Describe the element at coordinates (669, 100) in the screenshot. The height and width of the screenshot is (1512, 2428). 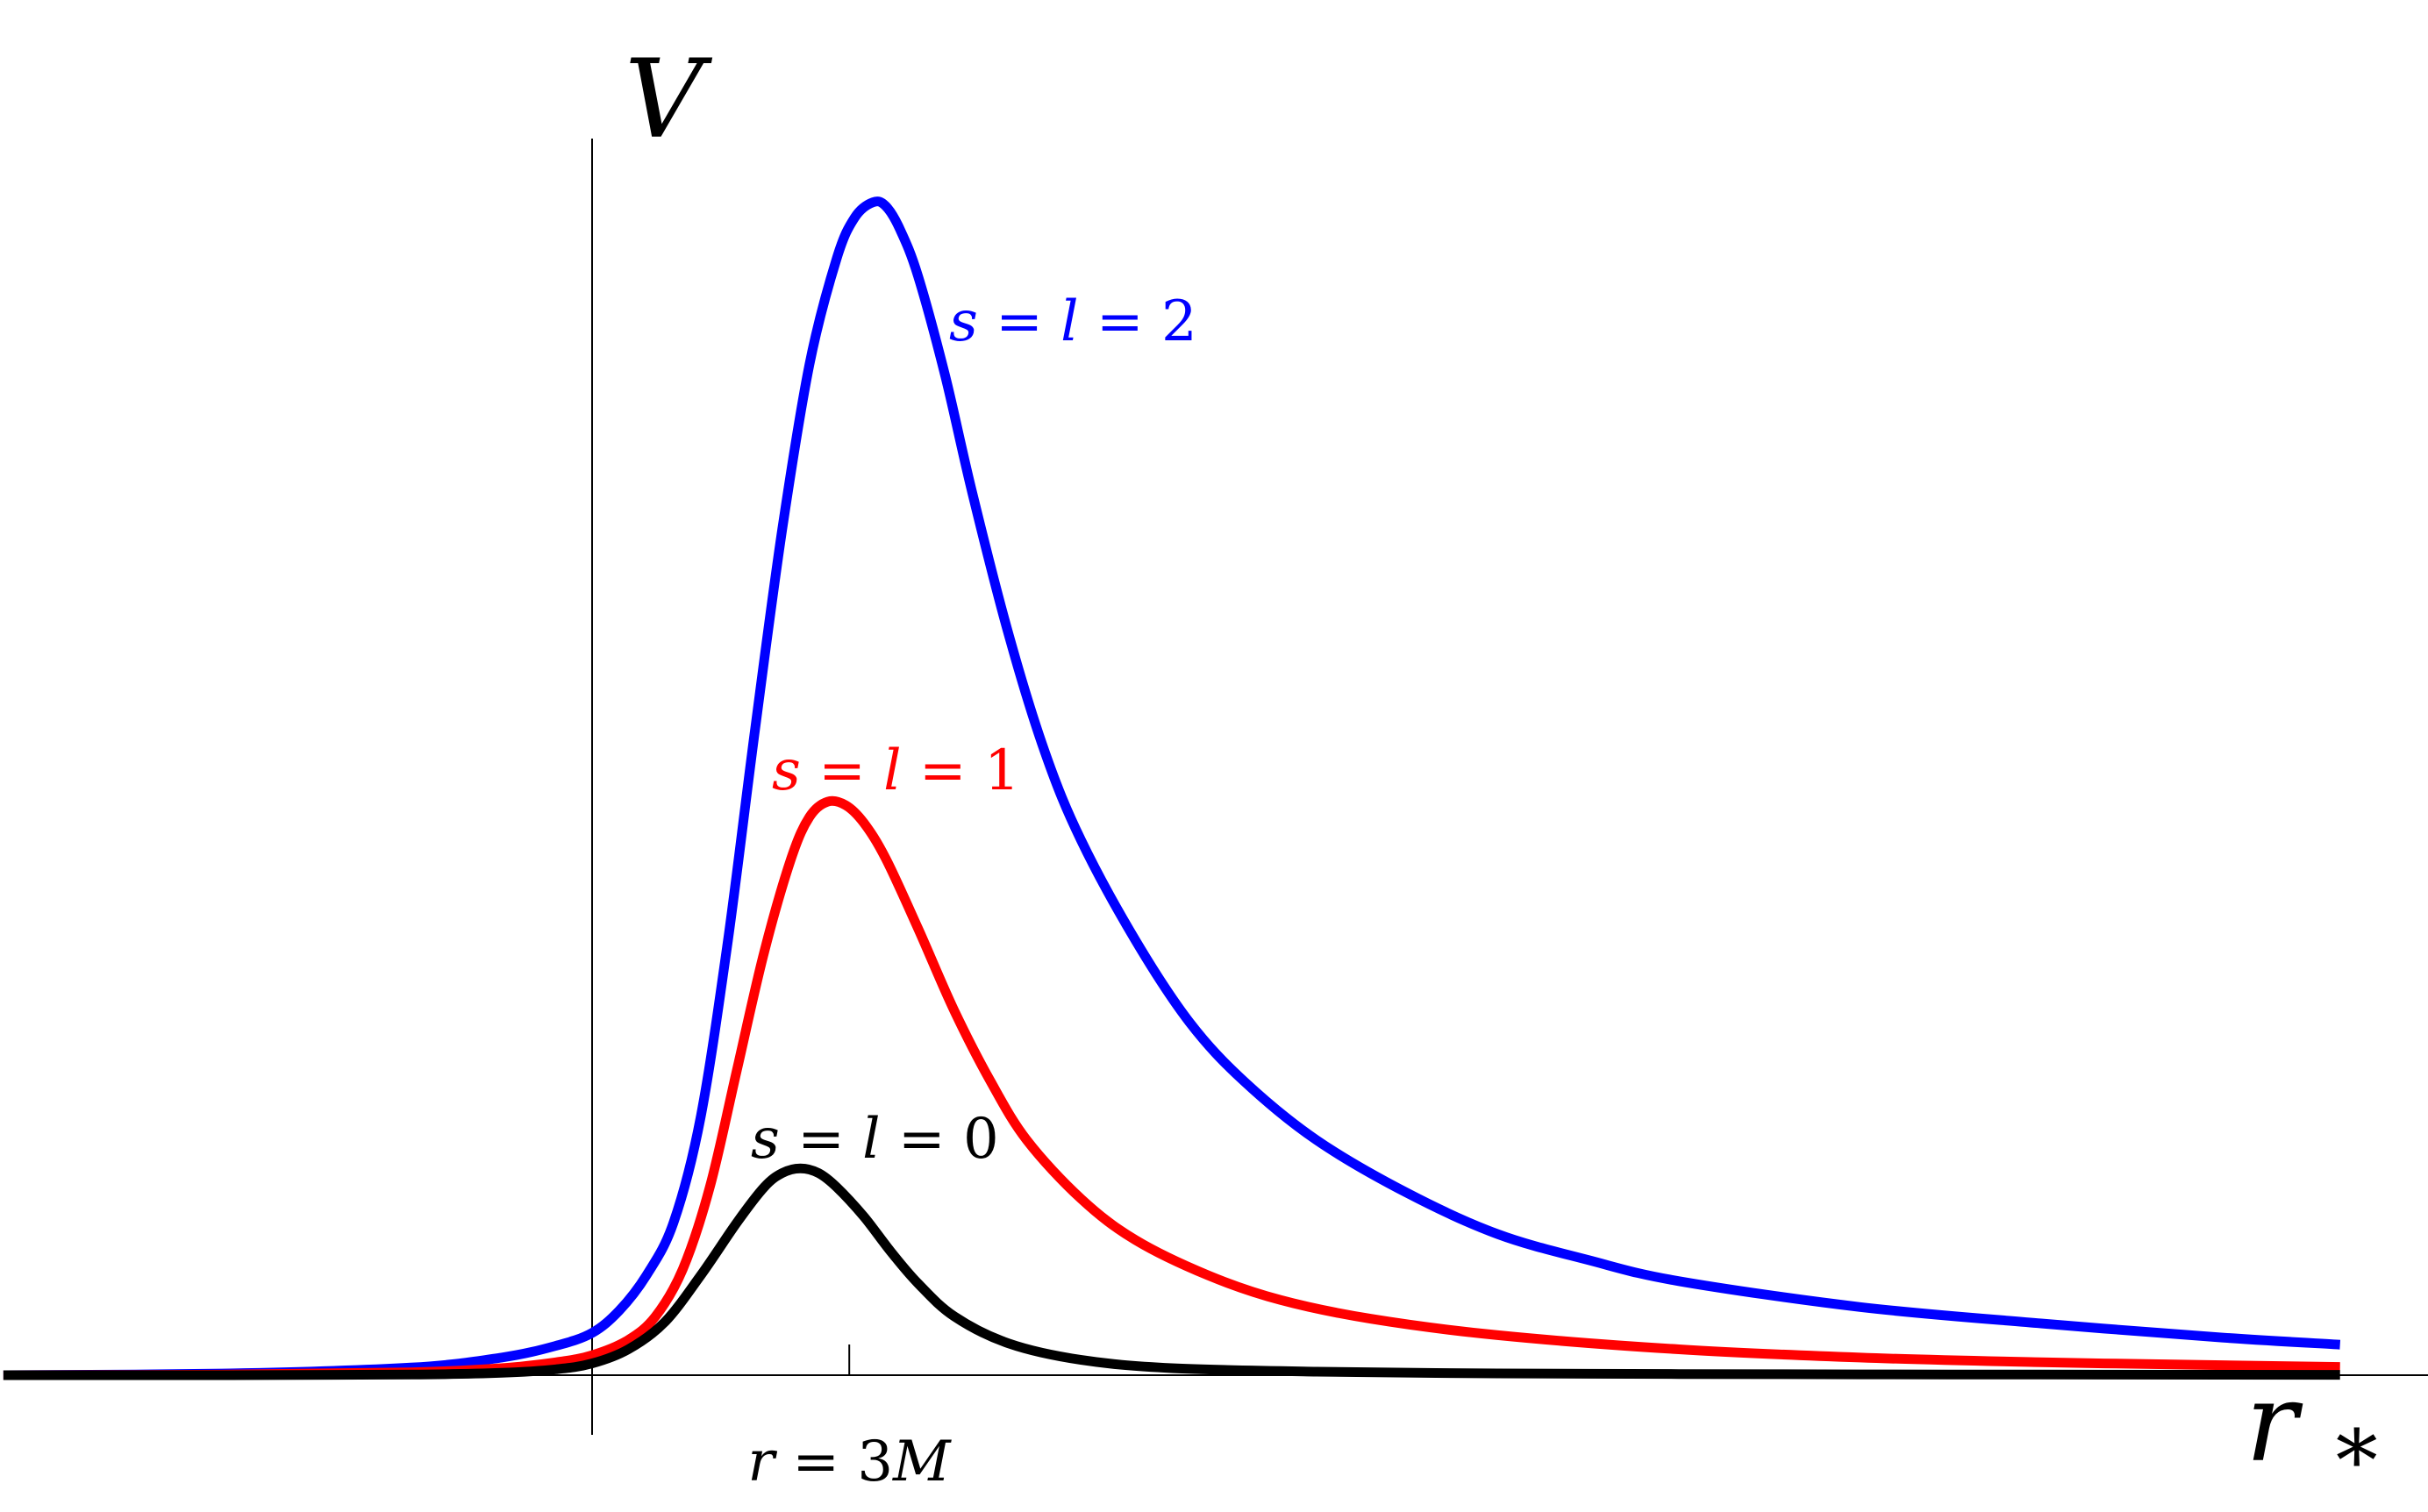
I see `y-axis-label: V` at that location.